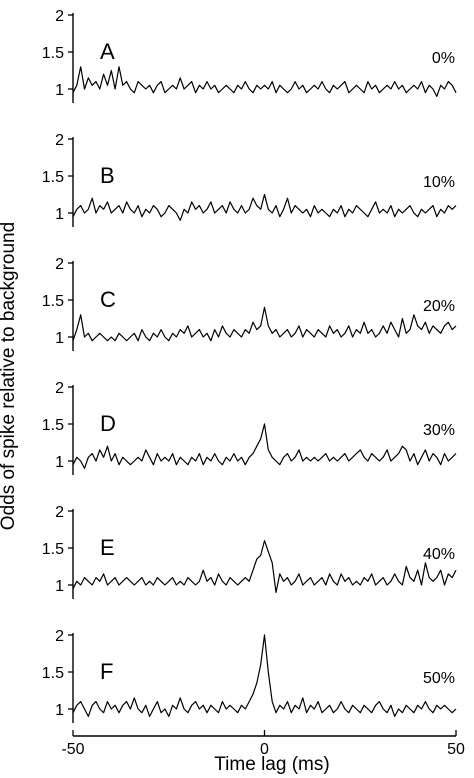 This screenshot has height=778, width=474. Describe the element at coordinates (249, 303) in the screenshot. I see `panel-c: 1 1.5 2 C 20%` at that location.